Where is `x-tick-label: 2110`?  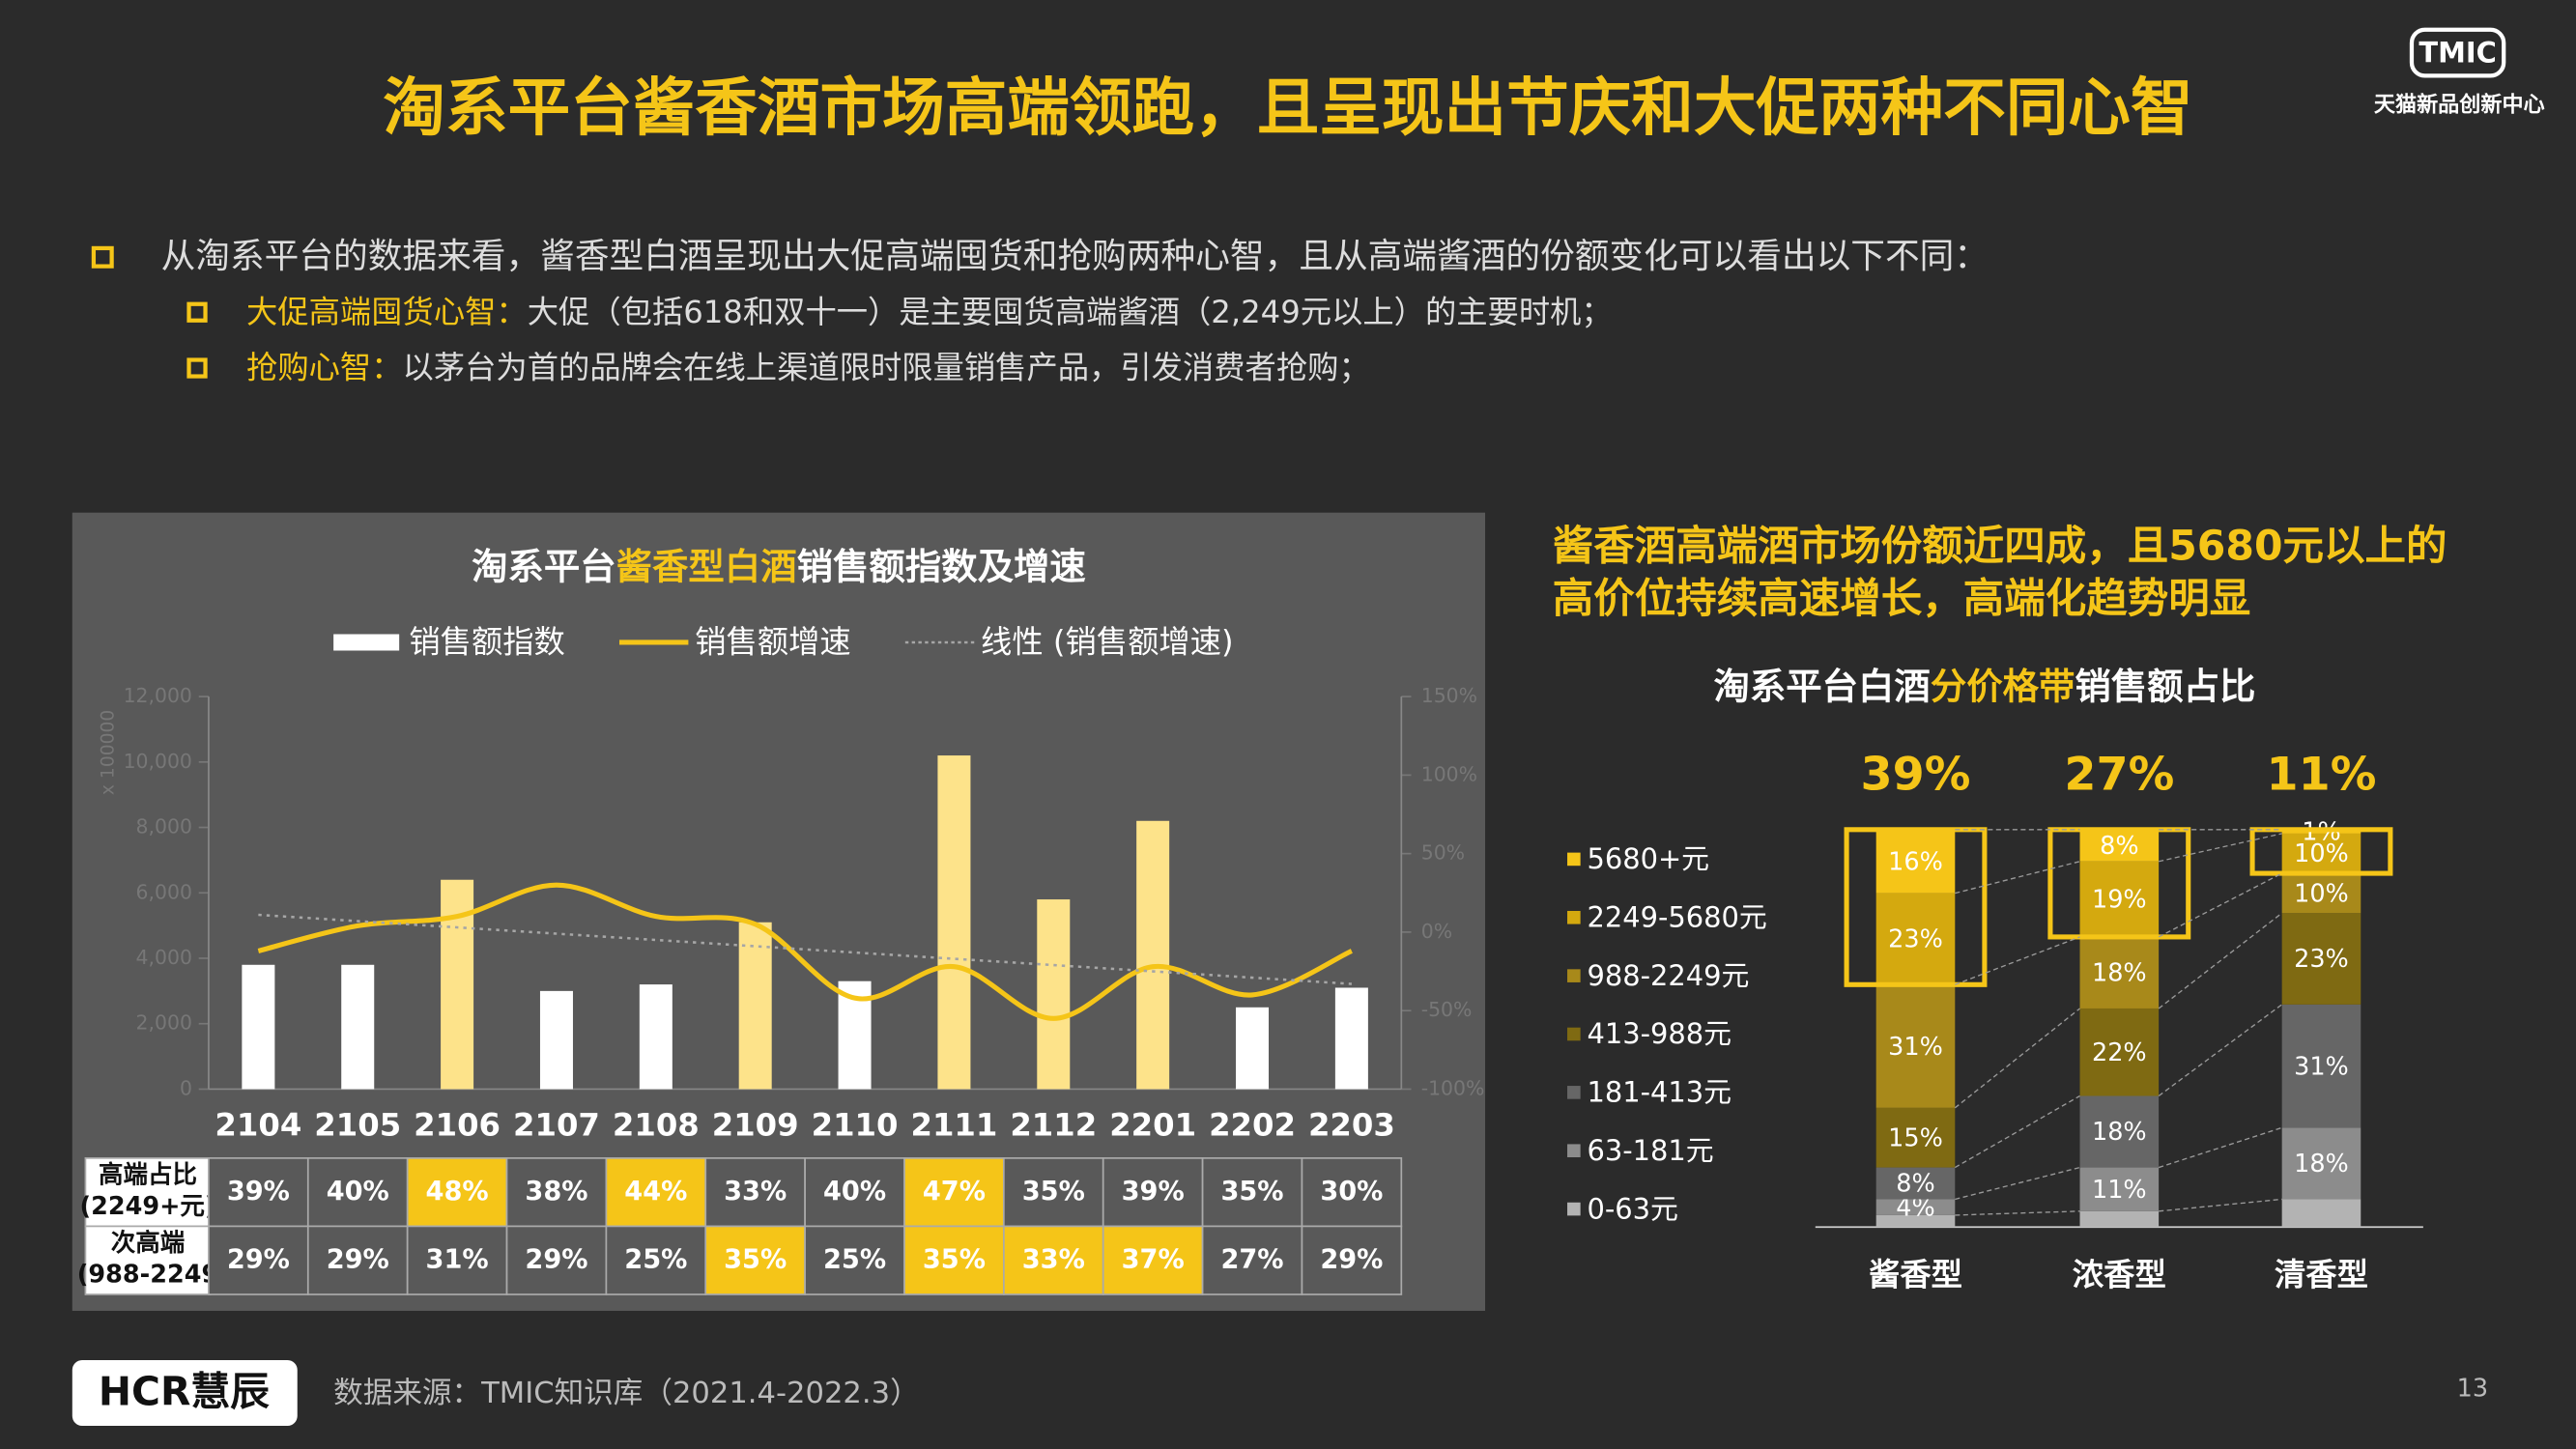 x-tick-label: 2110 is located at coordinates (856, 1125).